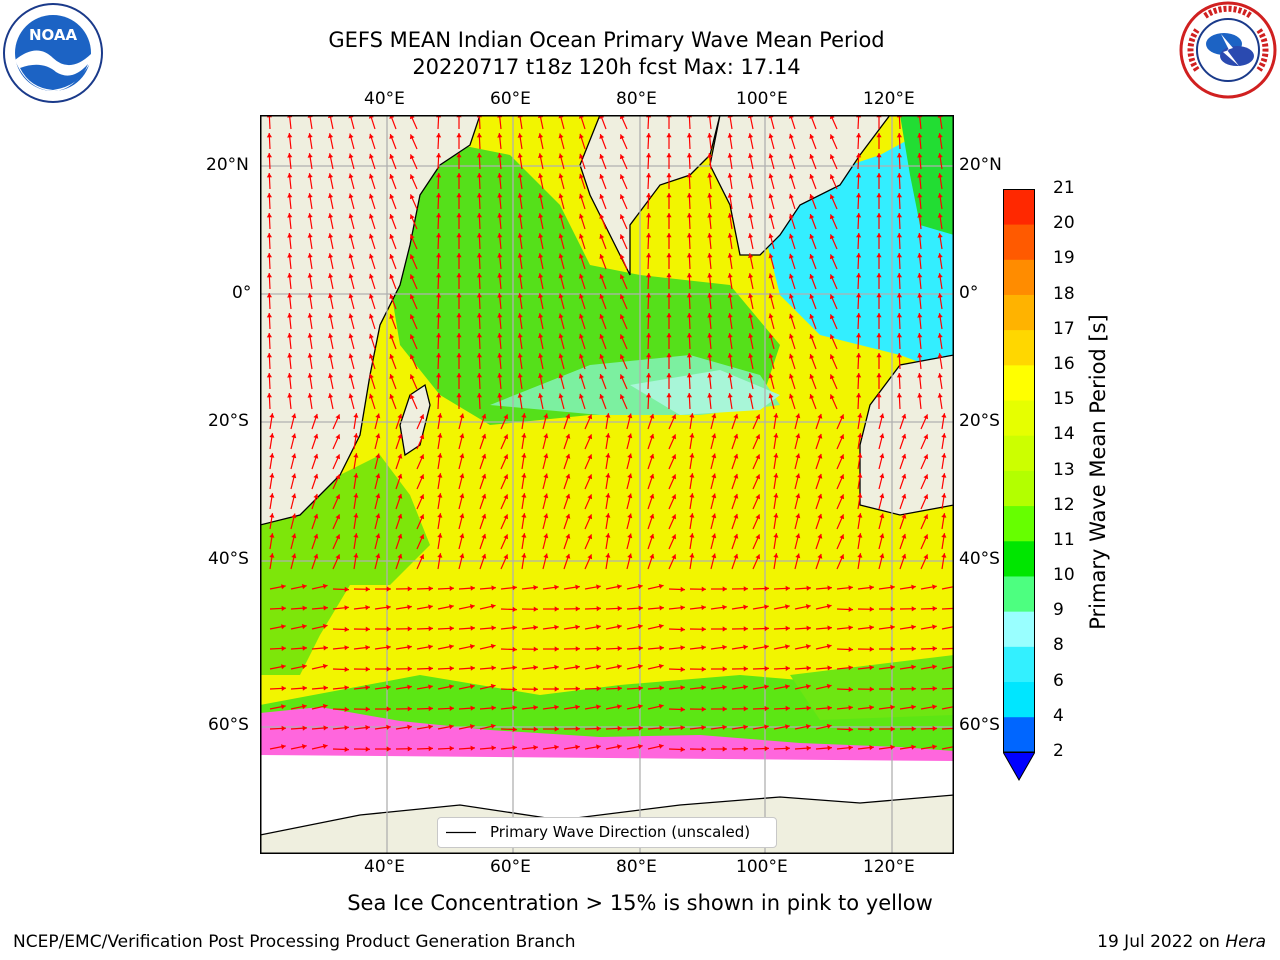 The width and height of the screenshot is (1280, 960). I want to click on wave-direction-arrow, so click(947, 748).